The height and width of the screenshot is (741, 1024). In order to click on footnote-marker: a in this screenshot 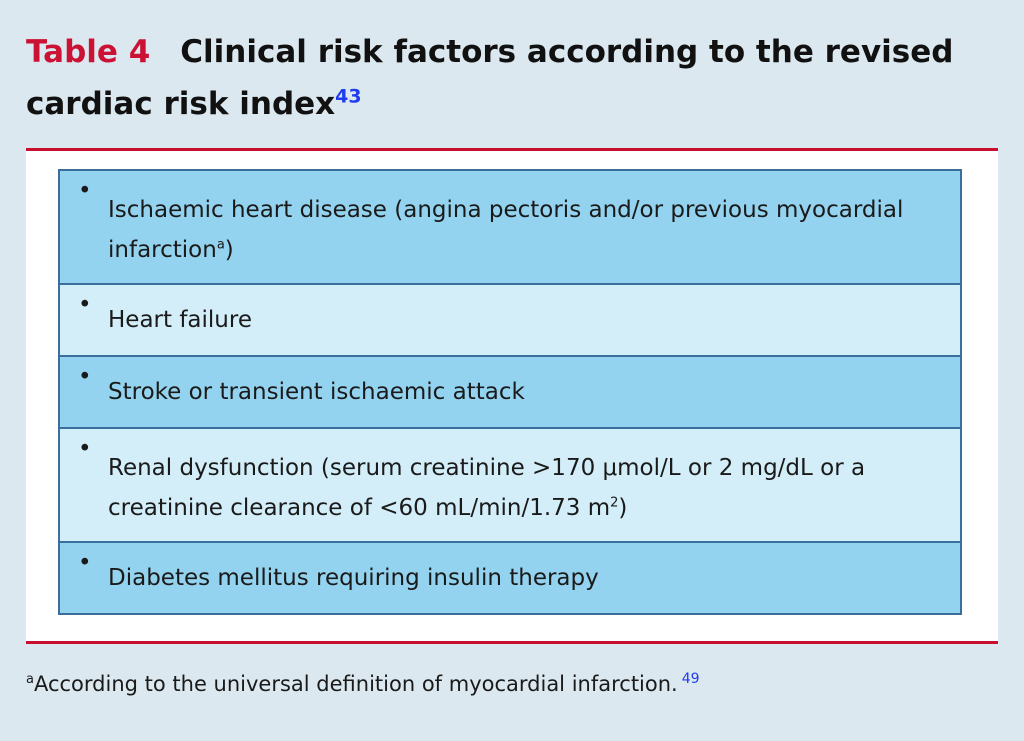, I will do `click(30, 679)`.